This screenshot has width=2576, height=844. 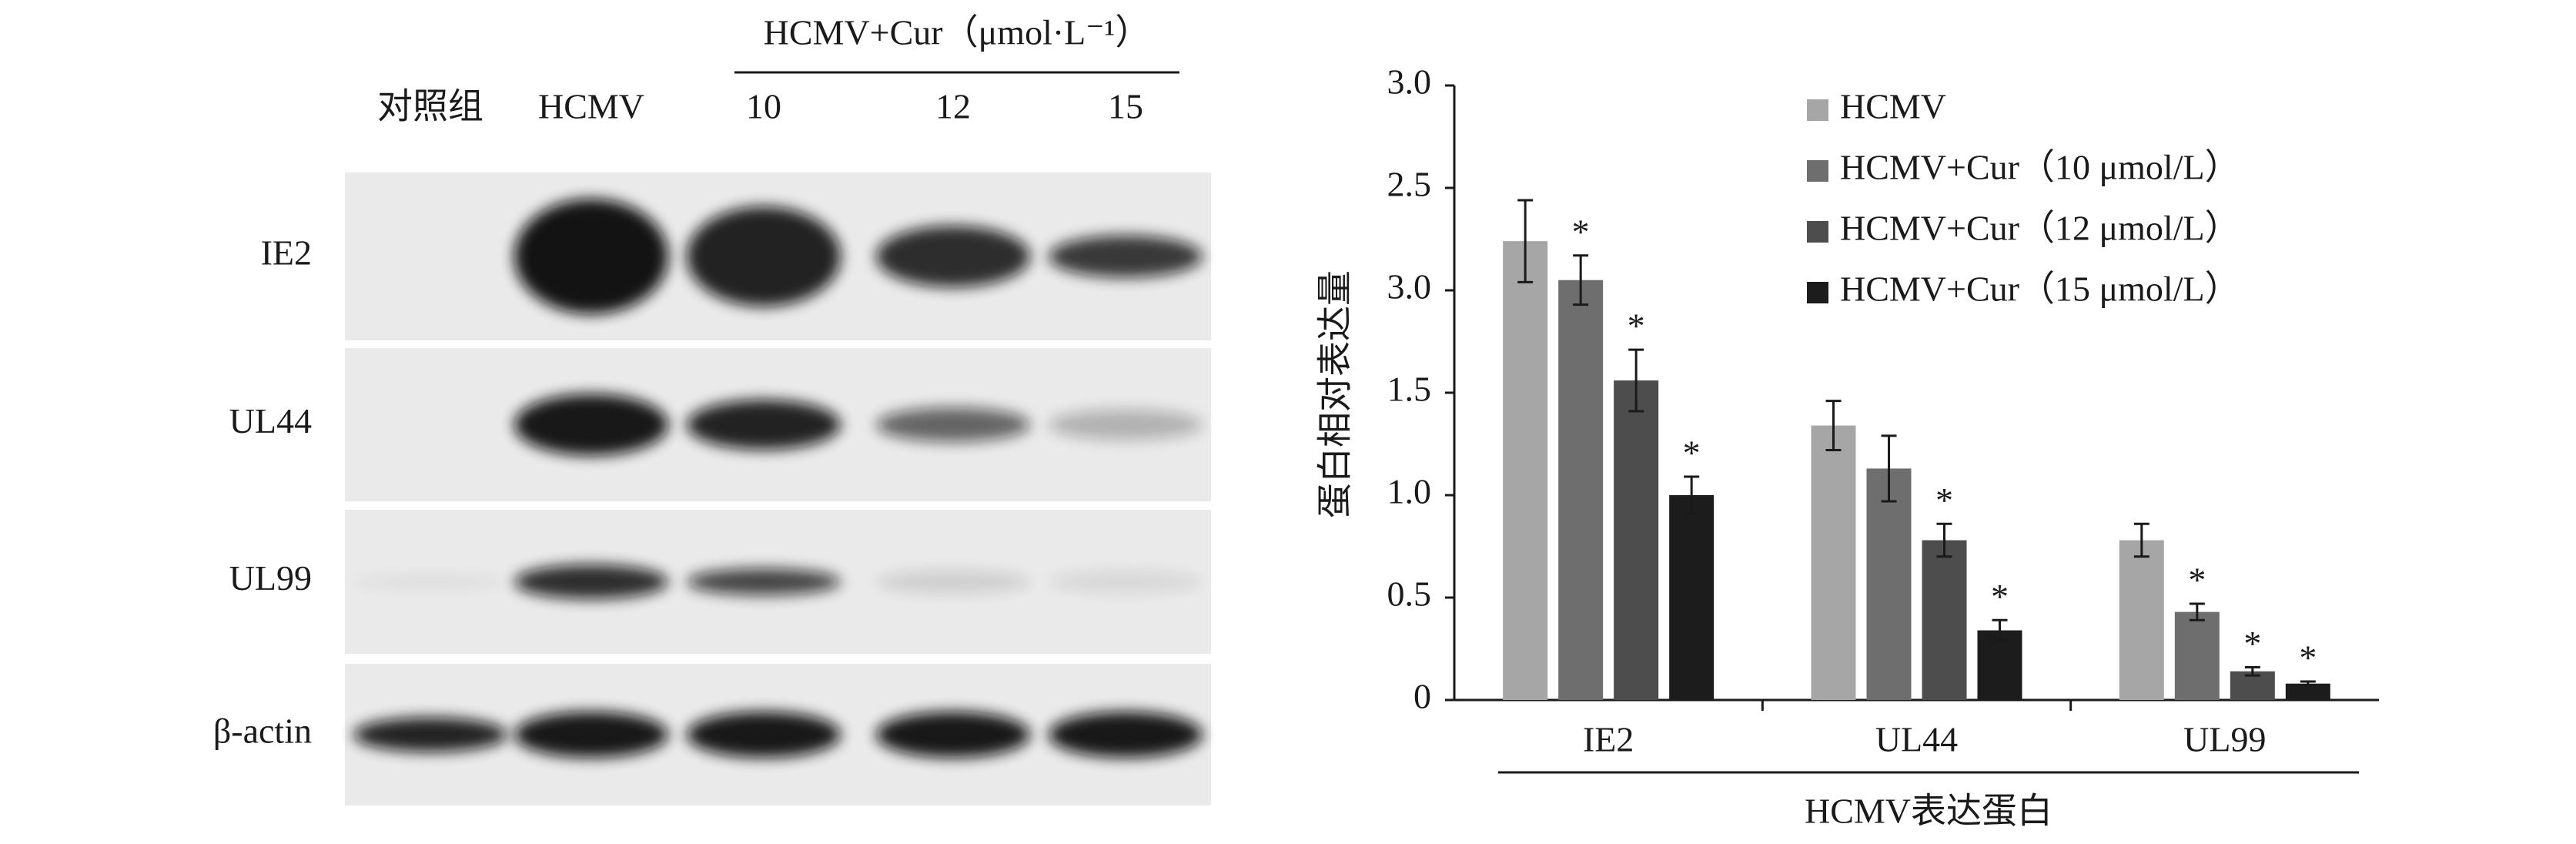 I want to click on lane-label: 10, so click(x=764, y=107).